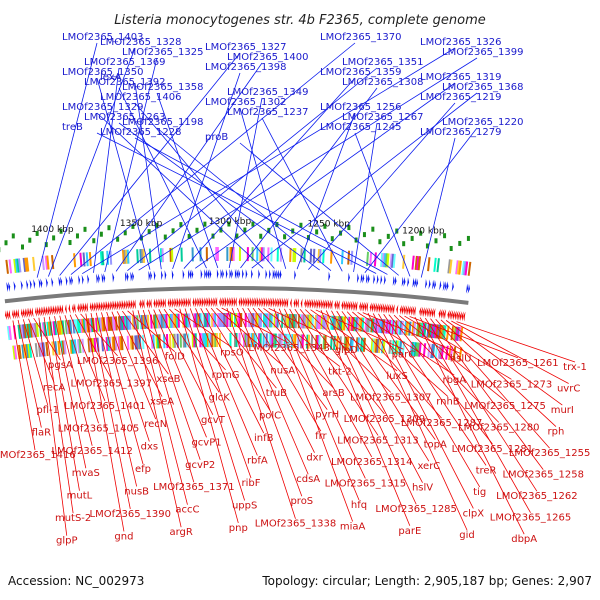  Describe the element at coordinates (361, 107) in the screenshot. I see `forward-gene-label: LMOf2365_1256` at that location.